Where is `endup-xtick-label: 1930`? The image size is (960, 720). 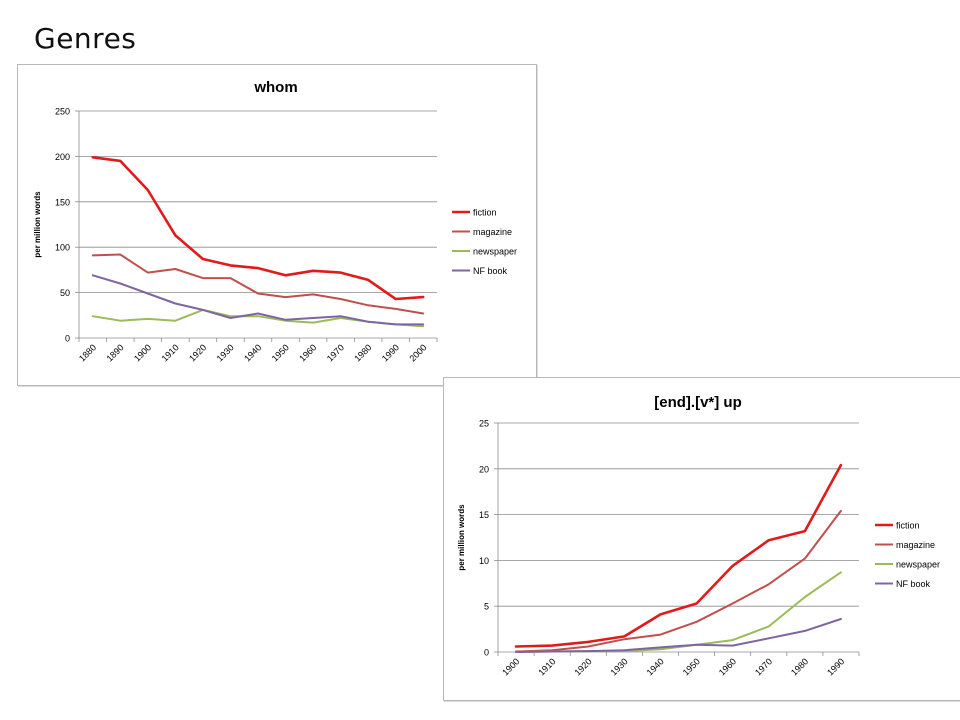
endup-xtick-label: 1930 is located at coordinates (619, 666).